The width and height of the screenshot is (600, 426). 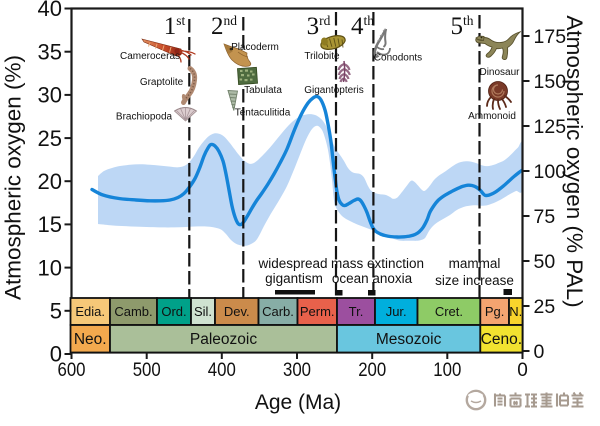 I want to click on svg-text: Jur., so click(x=396, y=311).